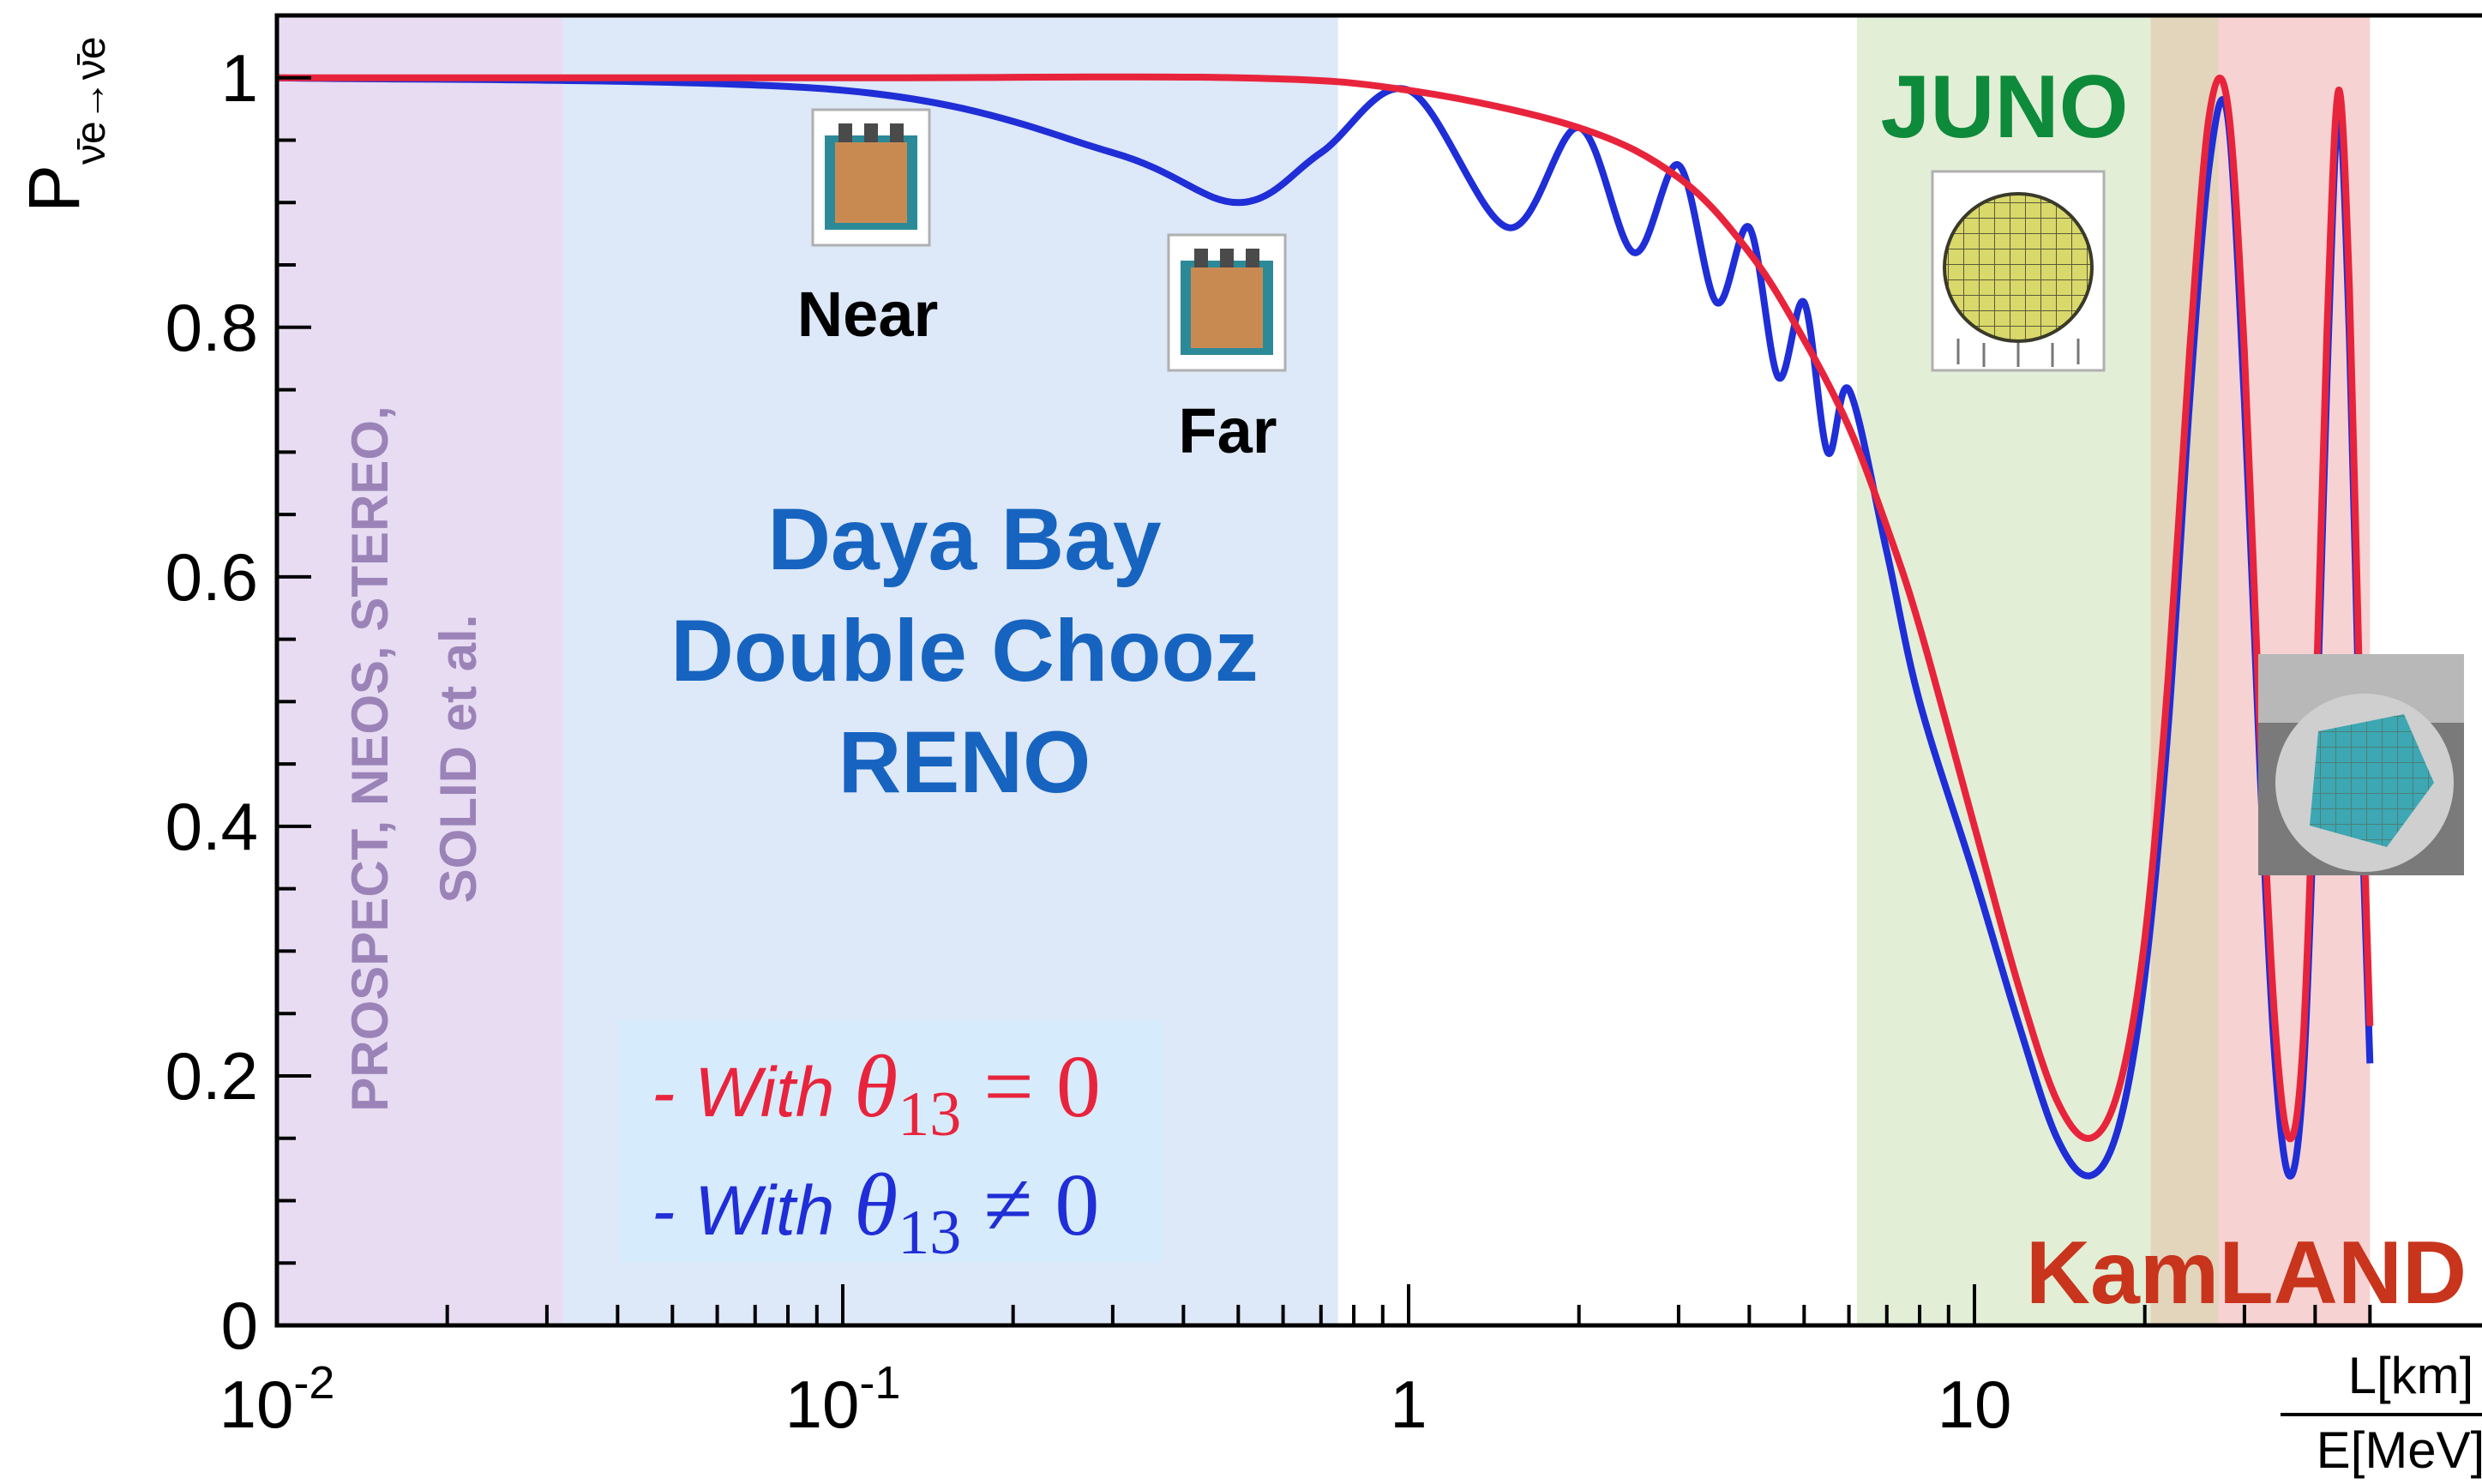  Describe the element at coordinates (1975, 1404) in the screenshot. I see `x-tick-label: 10` at that location.